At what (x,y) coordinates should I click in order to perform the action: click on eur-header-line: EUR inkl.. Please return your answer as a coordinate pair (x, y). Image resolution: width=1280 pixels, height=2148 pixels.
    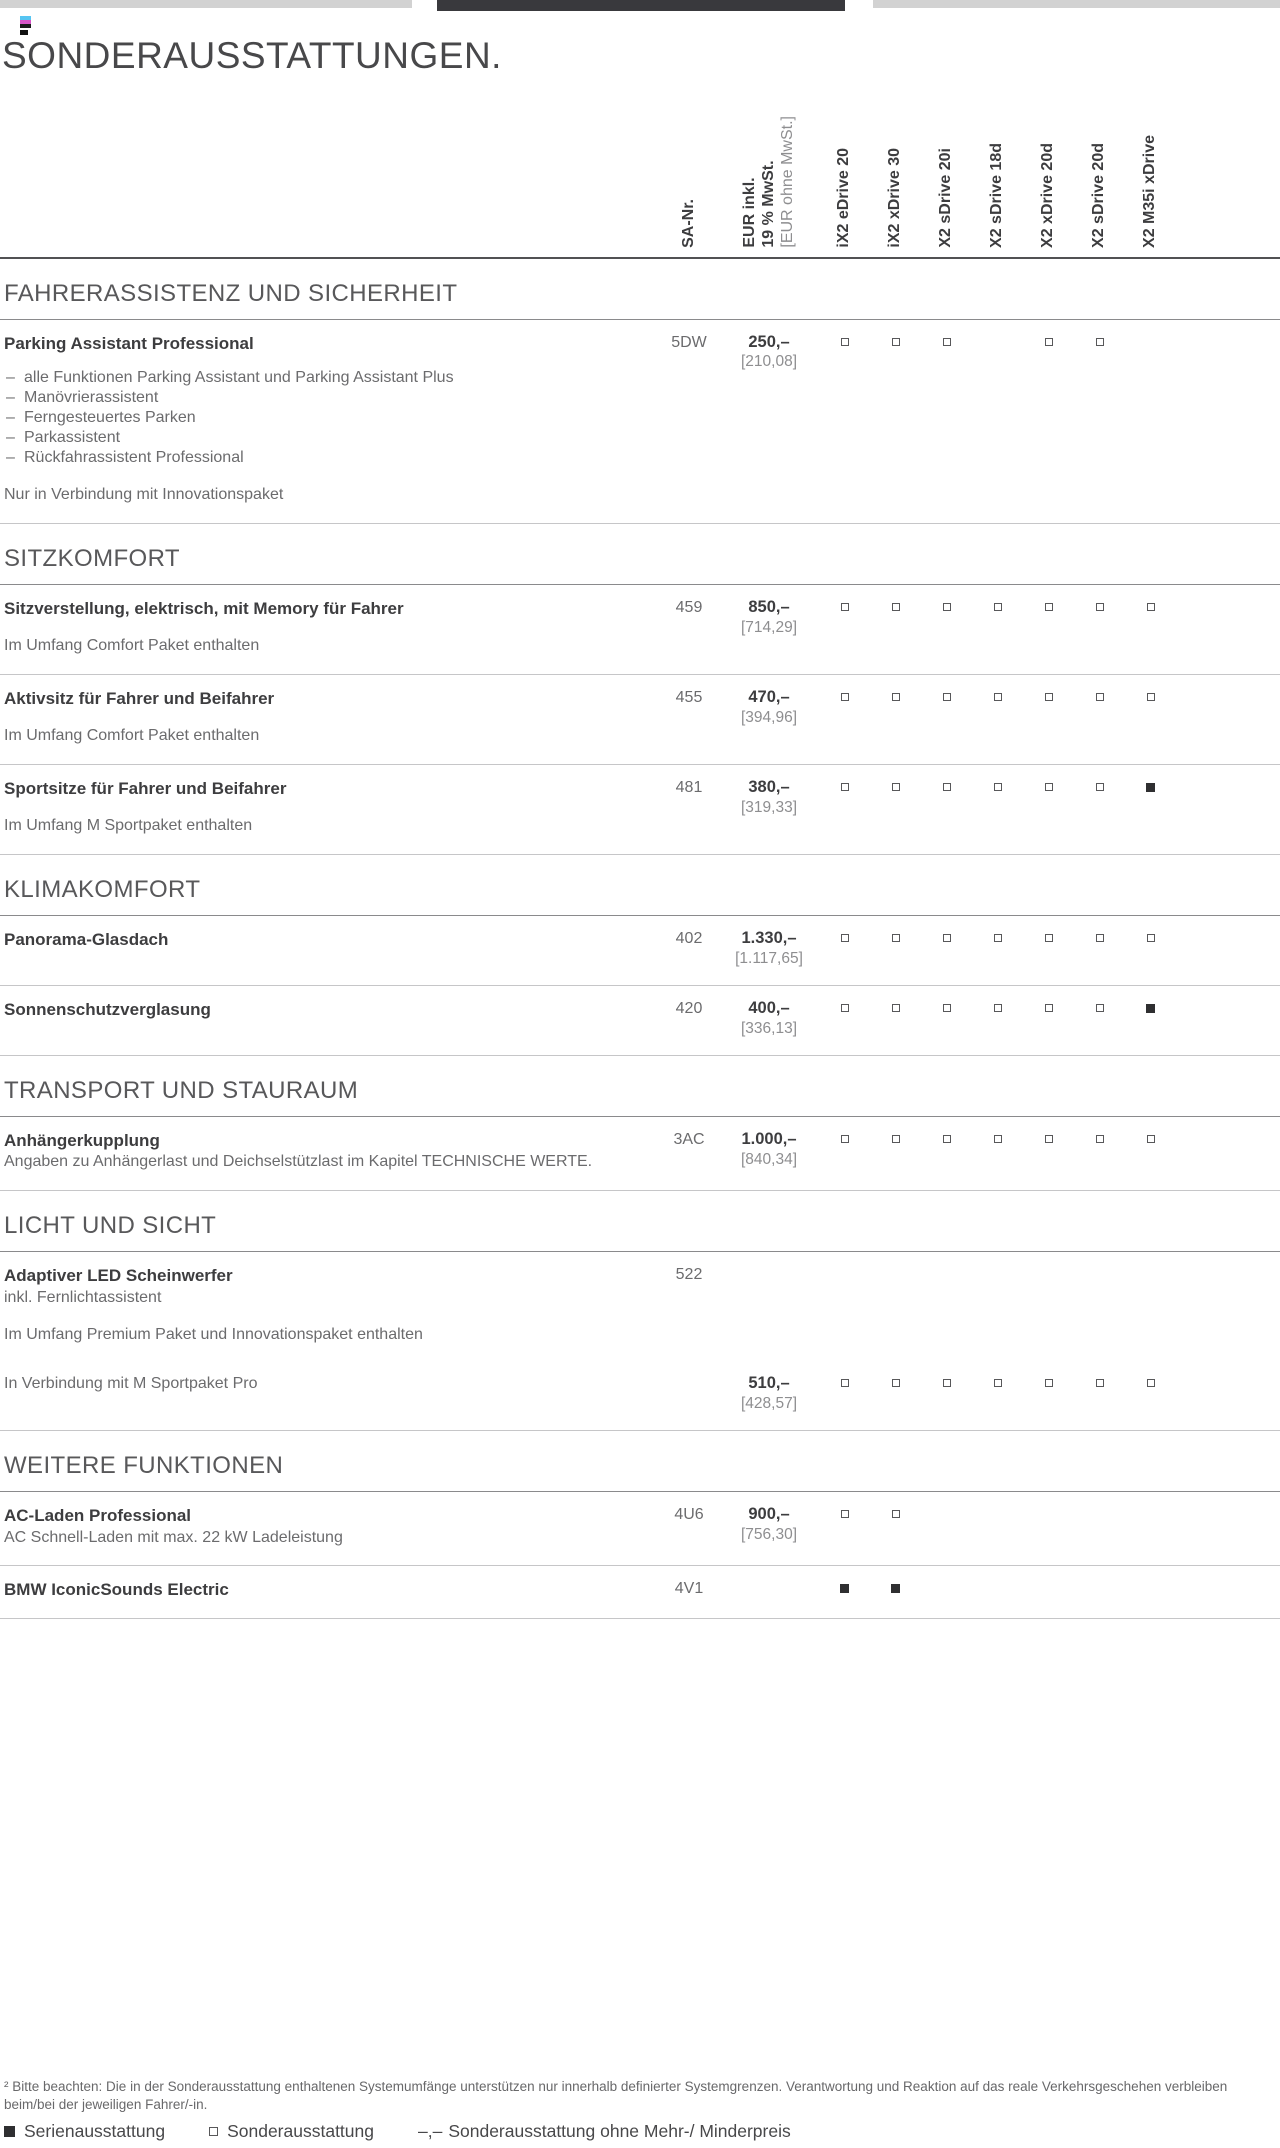
    Looking at the image, I should click on (749, 212).